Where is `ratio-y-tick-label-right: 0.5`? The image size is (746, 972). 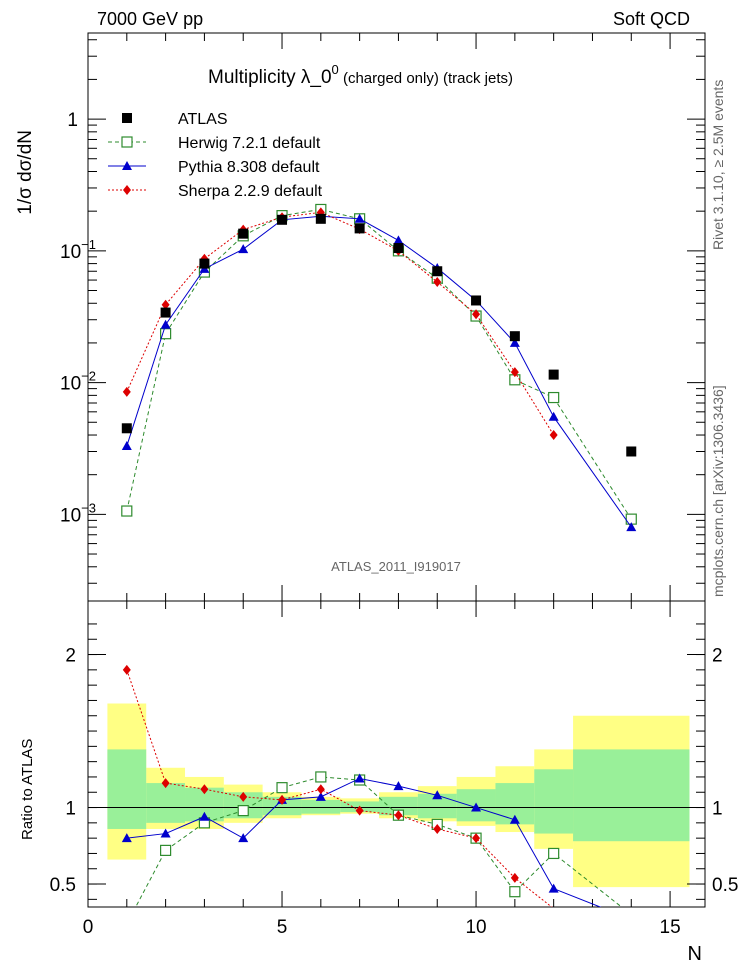 ratio-y-tick-label-right: 0.5 is located at coordinates (725, 885).